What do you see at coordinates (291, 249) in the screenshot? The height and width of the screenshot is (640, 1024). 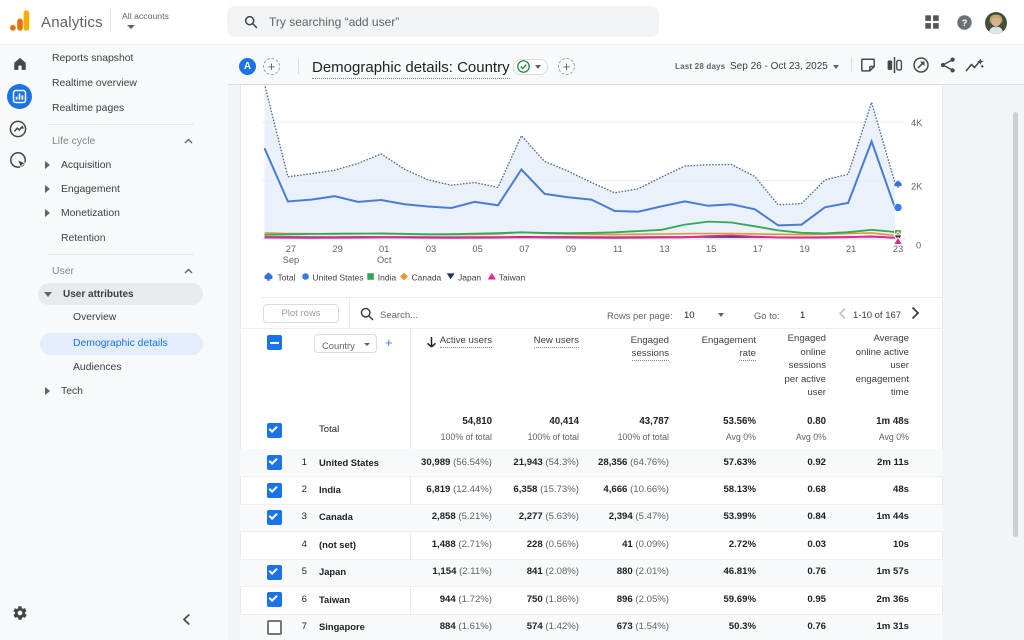 I see `svg-text: 27` at bounding box center [291, 249].